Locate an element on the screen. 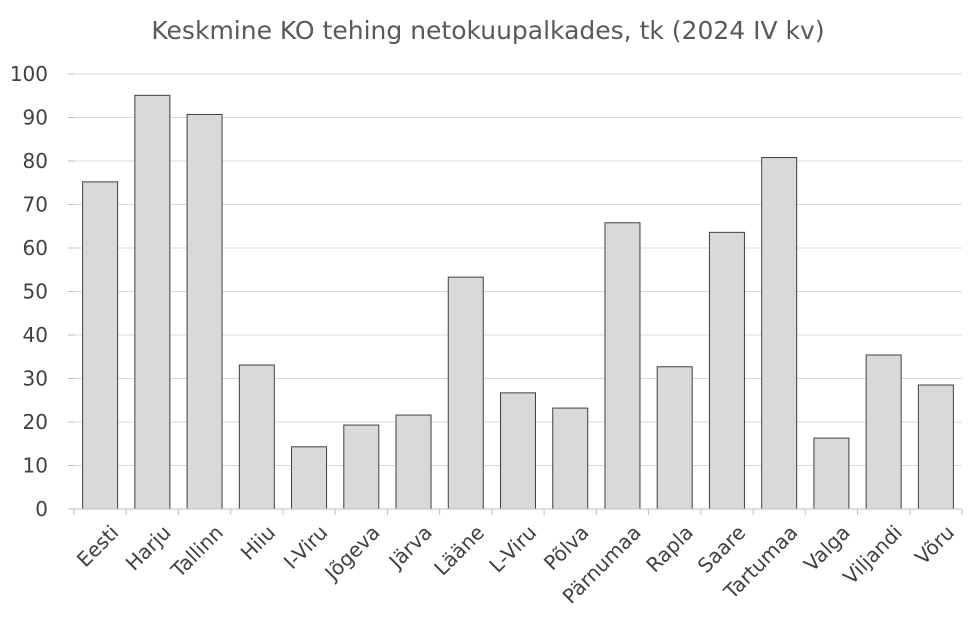  y-tick-label: 100 is located at coordinates (29, 74).